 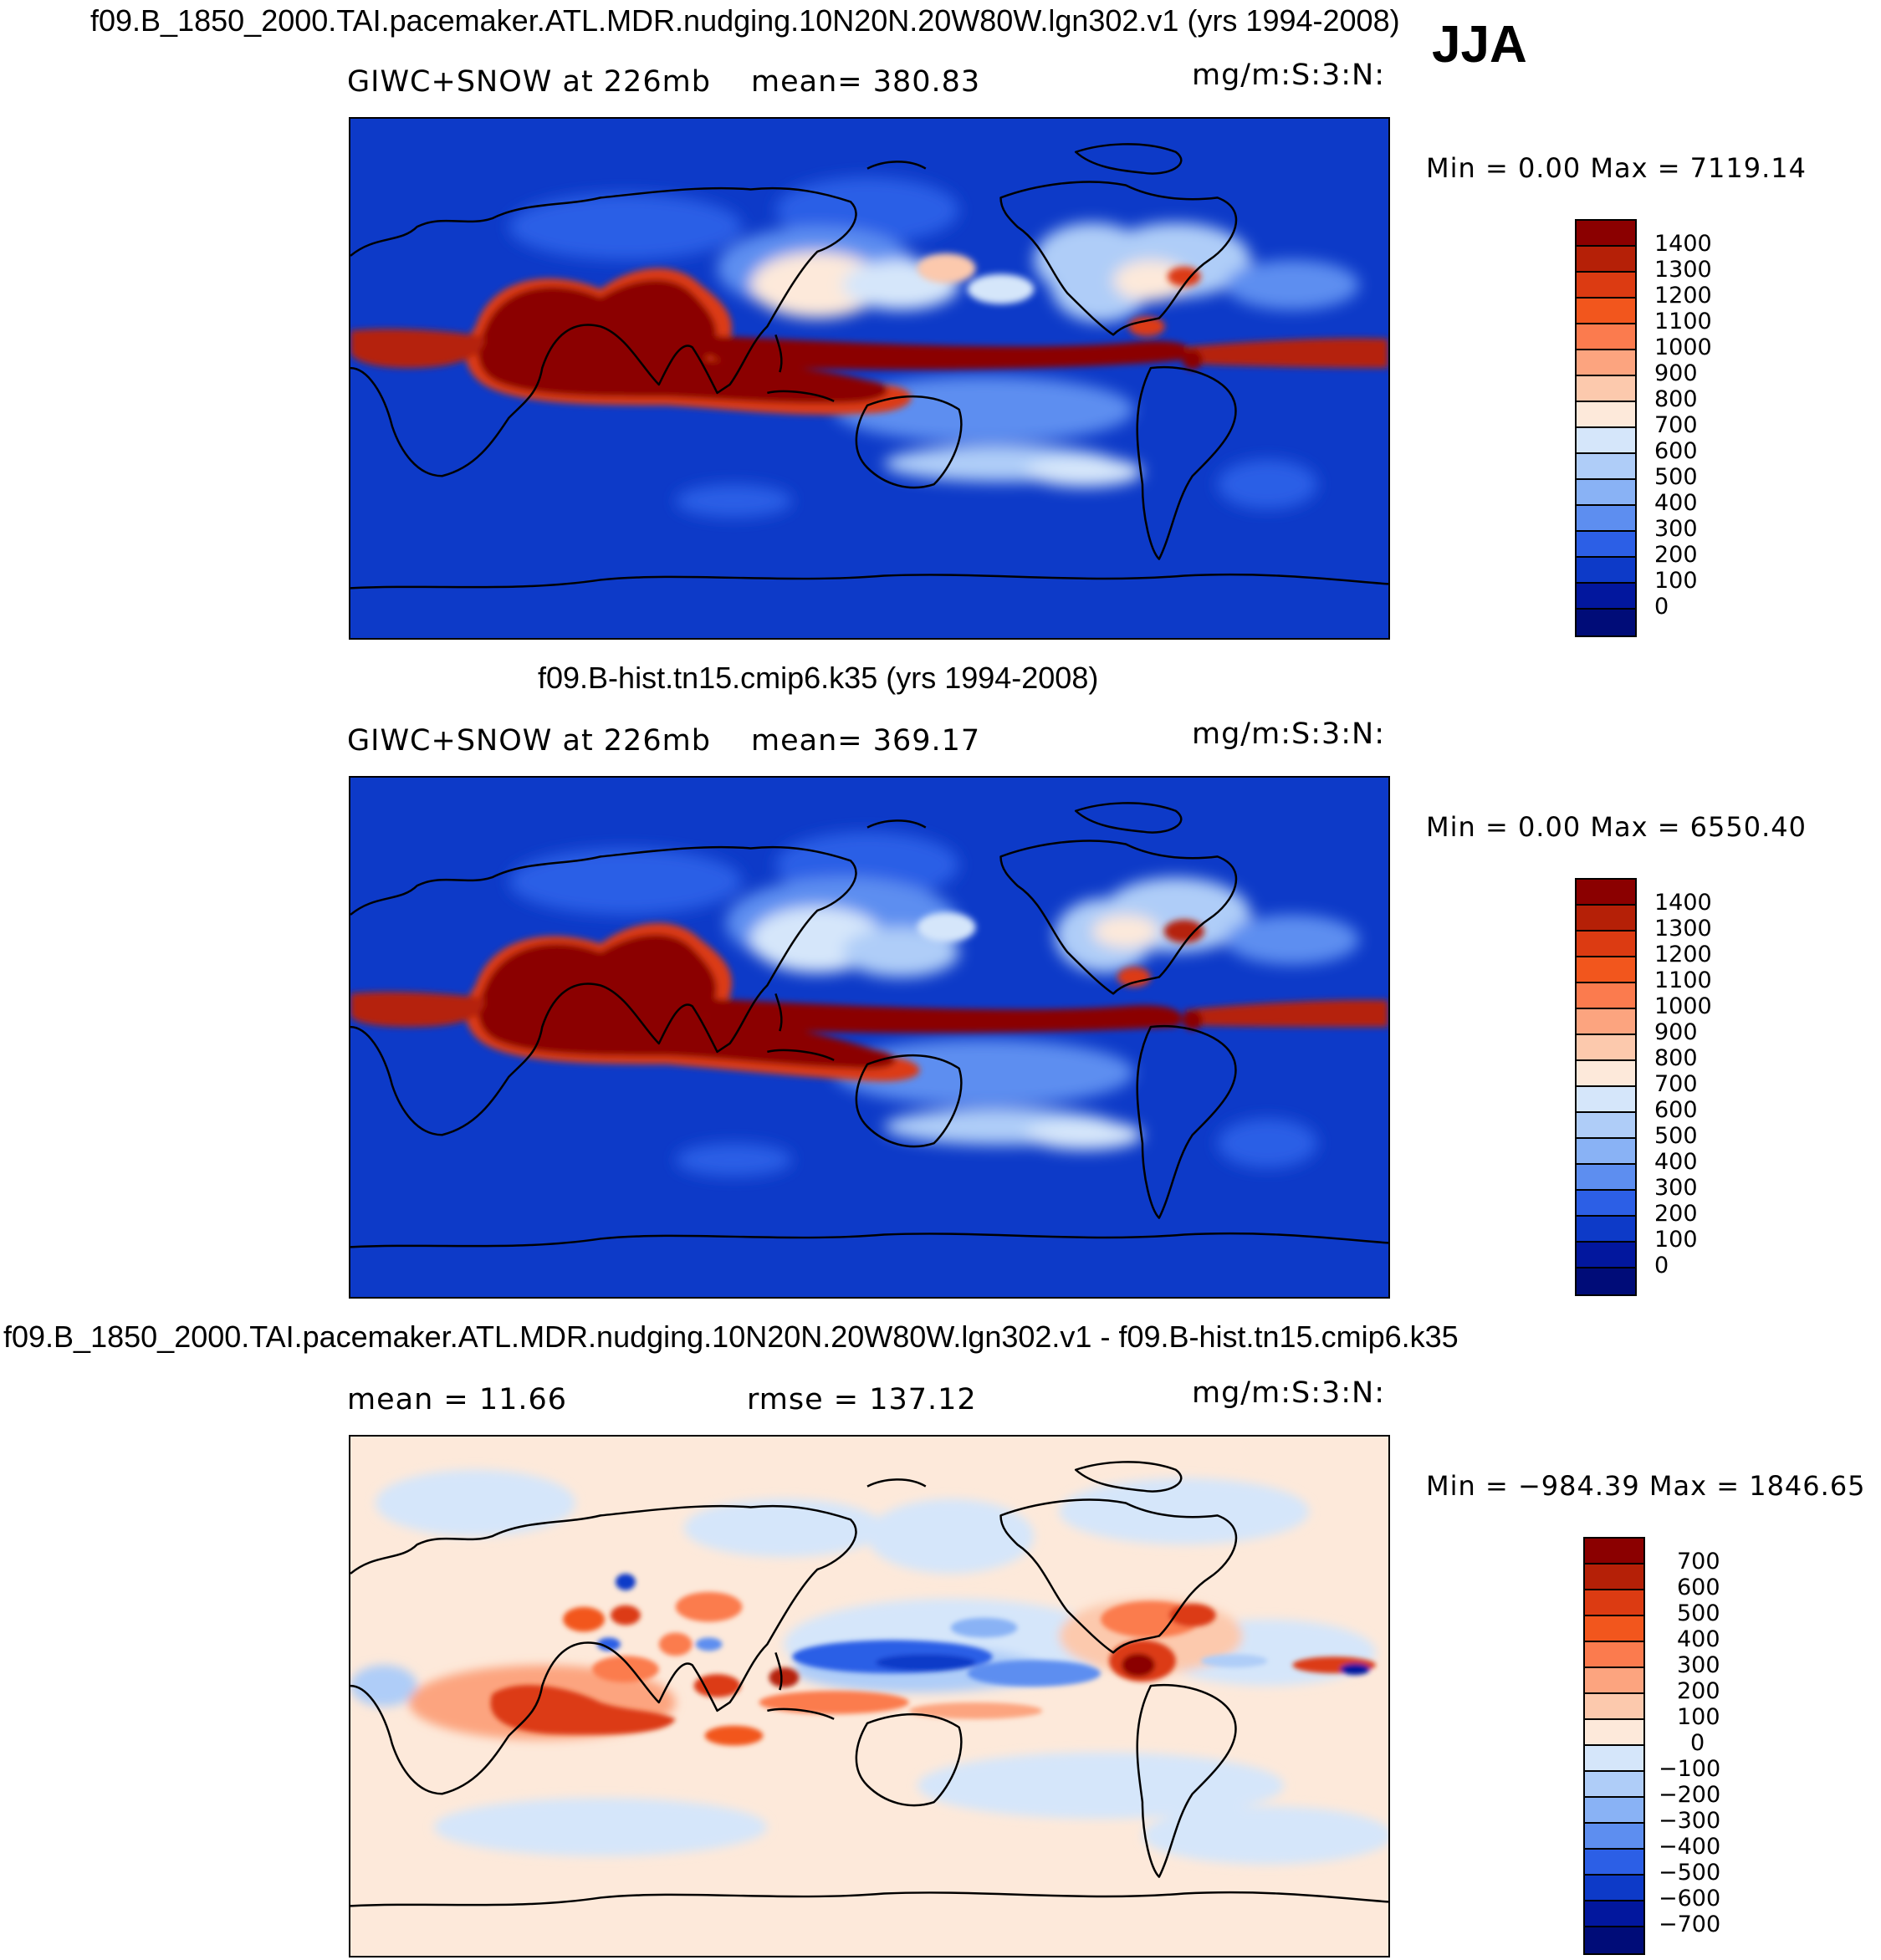 I want to click on panel1-units-label: mg/m:S:3:N:, so click(x=1289, y=75).